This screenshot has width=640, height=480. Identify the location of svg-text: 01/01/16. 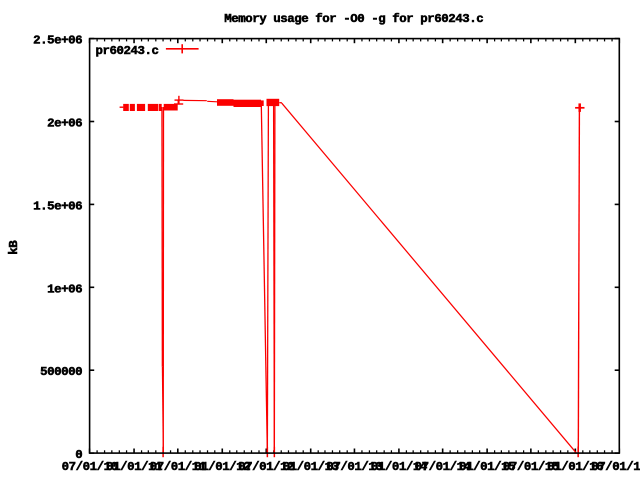
(575, 467).